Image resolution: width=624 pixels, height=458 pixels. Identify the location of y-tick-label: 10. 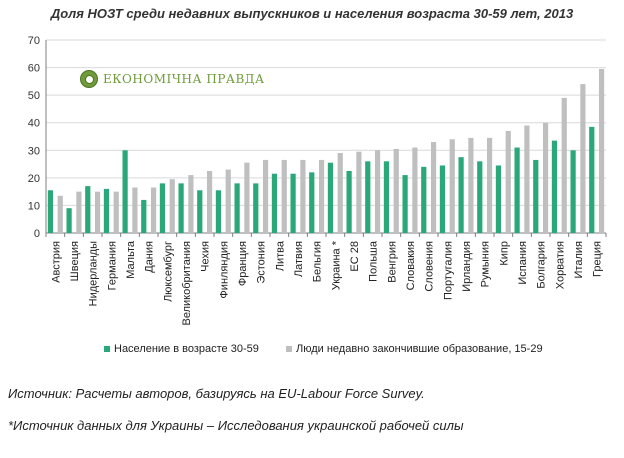
(34, 206).